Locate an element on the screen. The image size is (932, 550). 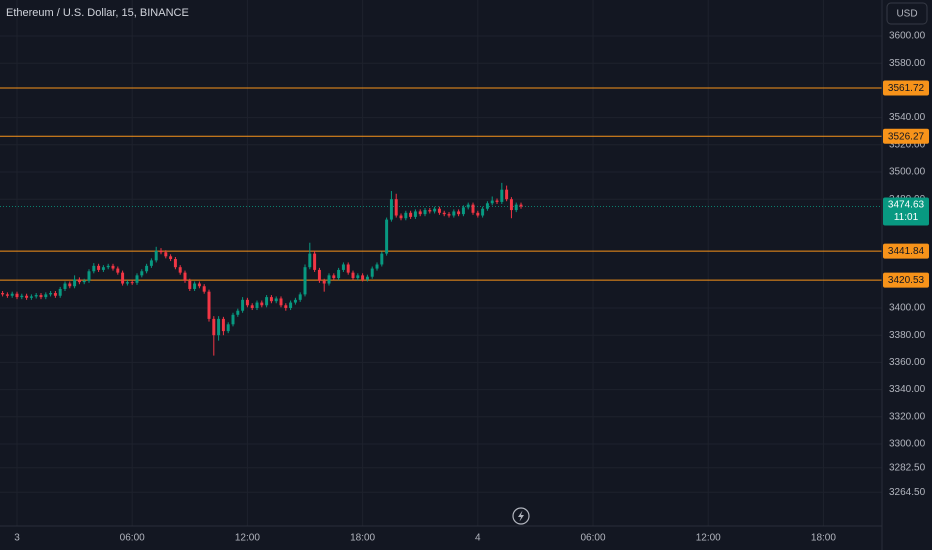
y-tick-label: 3360.00 is located at coordinates (907, 362).